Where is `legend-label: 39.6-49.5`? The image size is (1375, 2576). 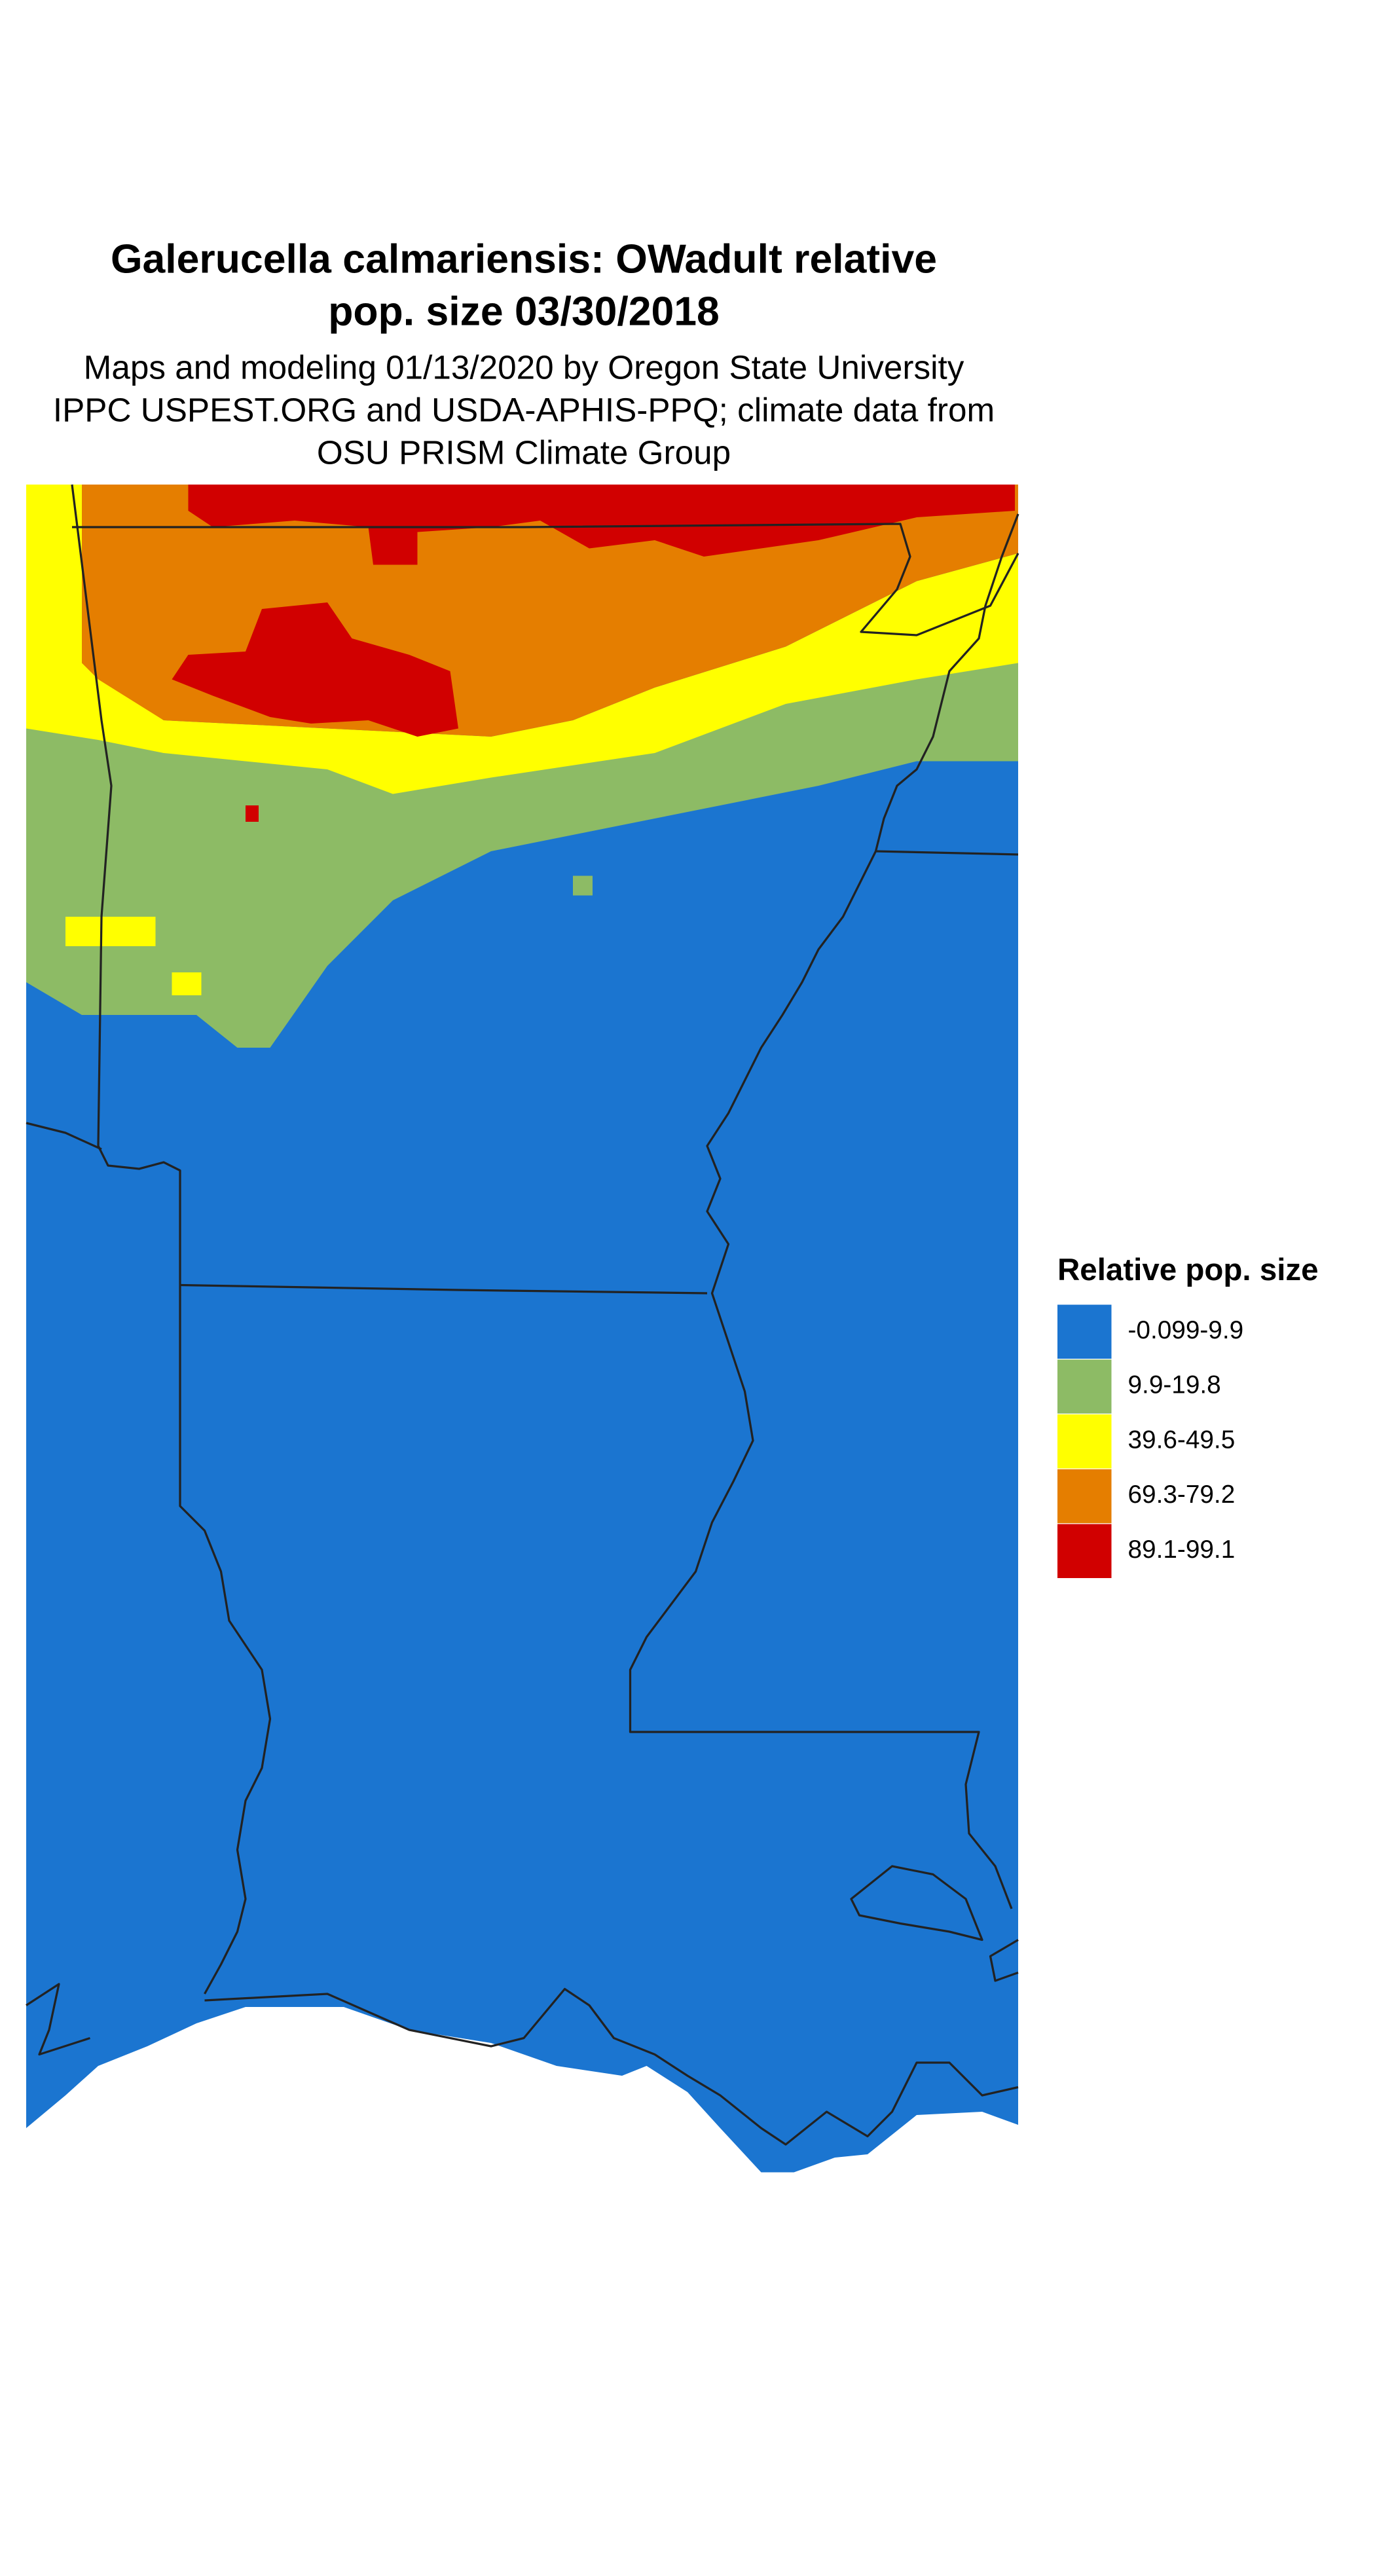 legend-label: 39.6-49.5 is located at coordinates (1182, 1440).